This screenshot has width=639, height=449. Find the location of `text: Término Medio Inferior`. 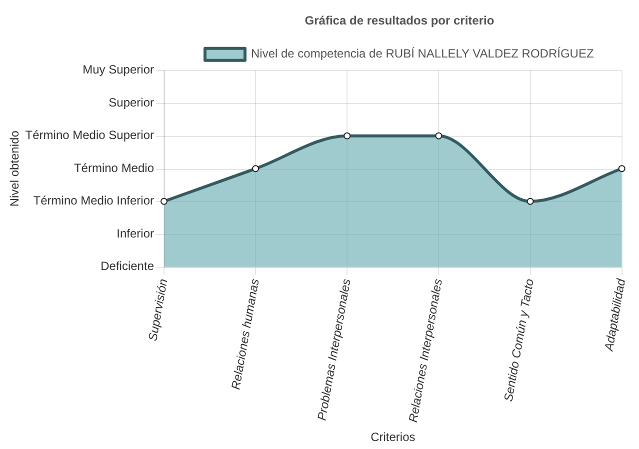

text: Término Medio Inferior is located at coordinates (93, 201).